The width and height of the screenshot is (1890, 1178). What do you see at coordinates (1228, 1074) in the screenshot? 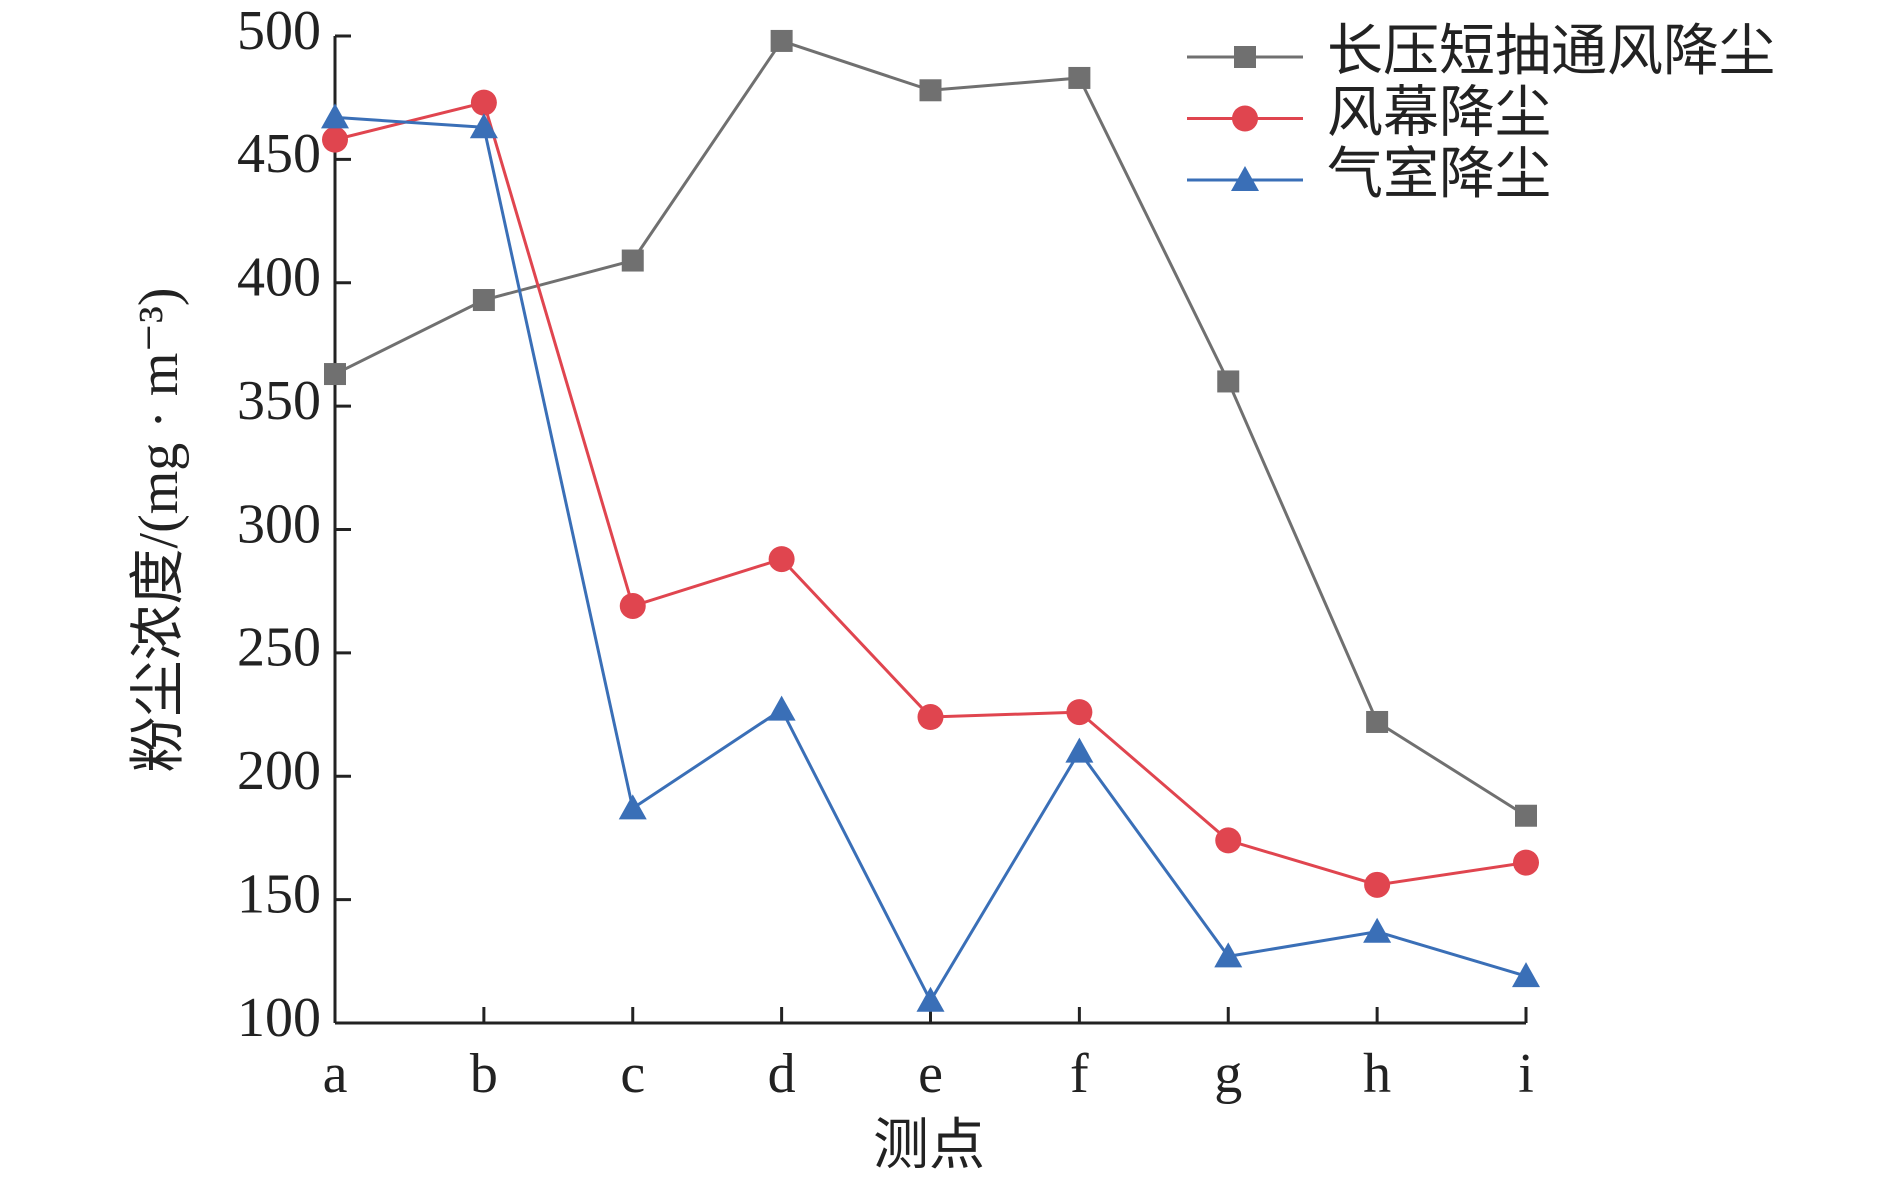
I see `x-tick-label: g` at bounding box center [1228, 1074].